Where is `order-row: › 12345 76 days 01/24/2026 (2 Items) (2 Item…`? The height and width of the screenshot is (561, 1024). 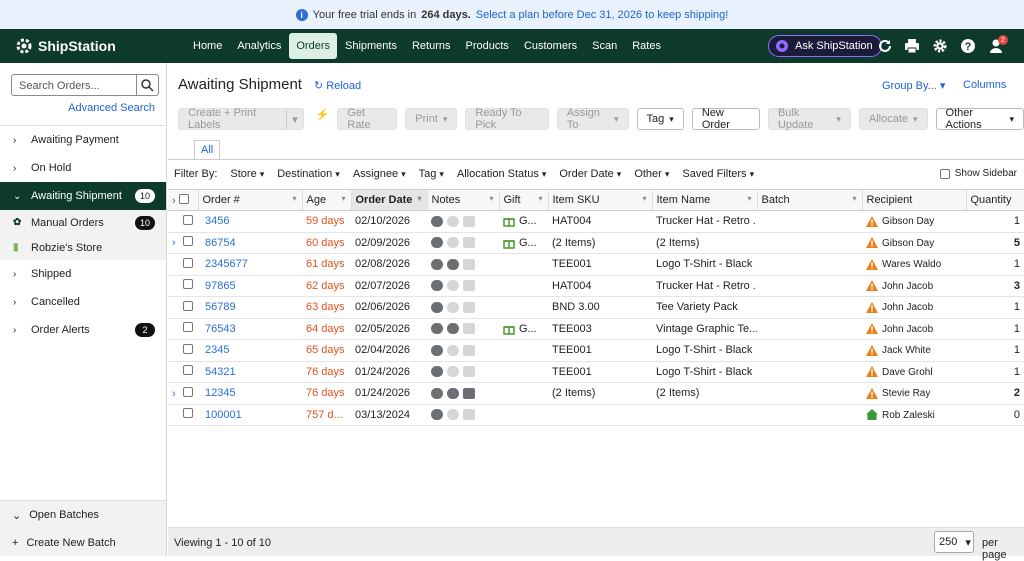
order-row: › 12345 76 days 01/24/2026 (2 Items) (2 Item… is located at coordinates (596, 393).